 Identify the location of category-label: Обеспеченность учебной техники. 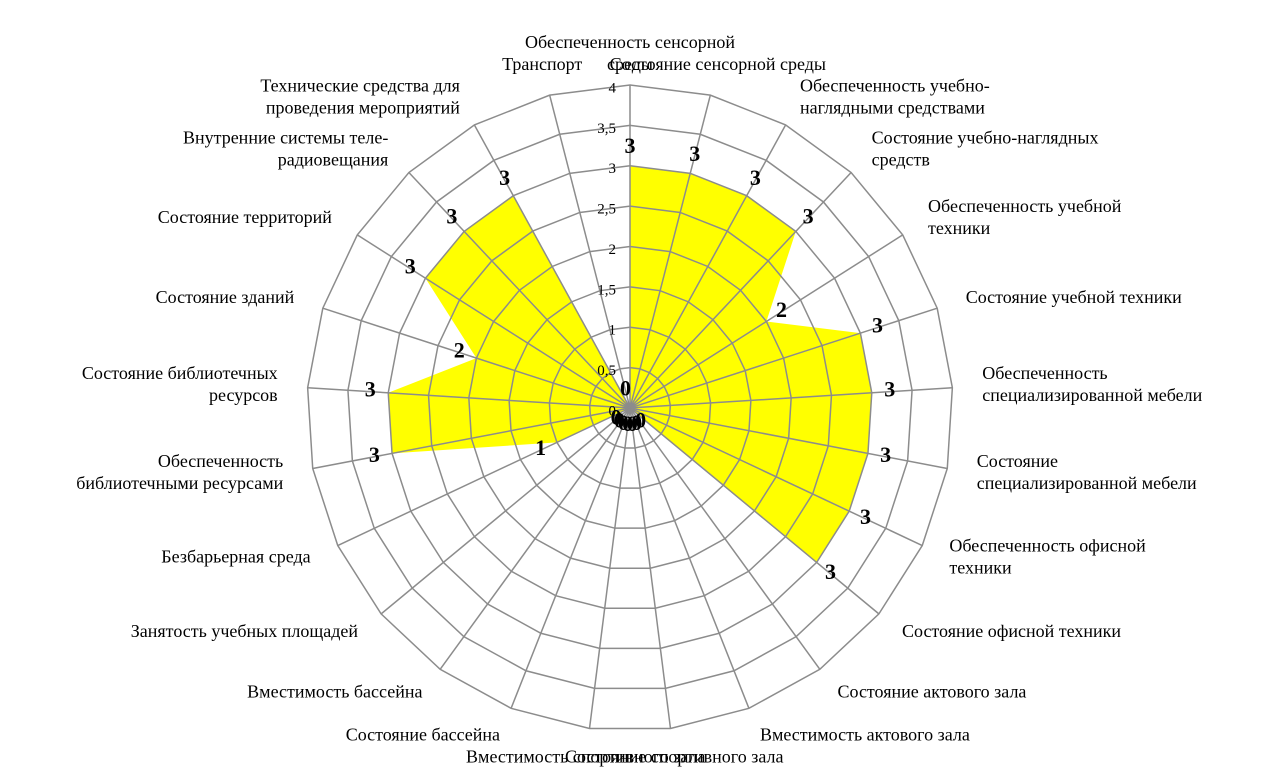
(1025, 217).